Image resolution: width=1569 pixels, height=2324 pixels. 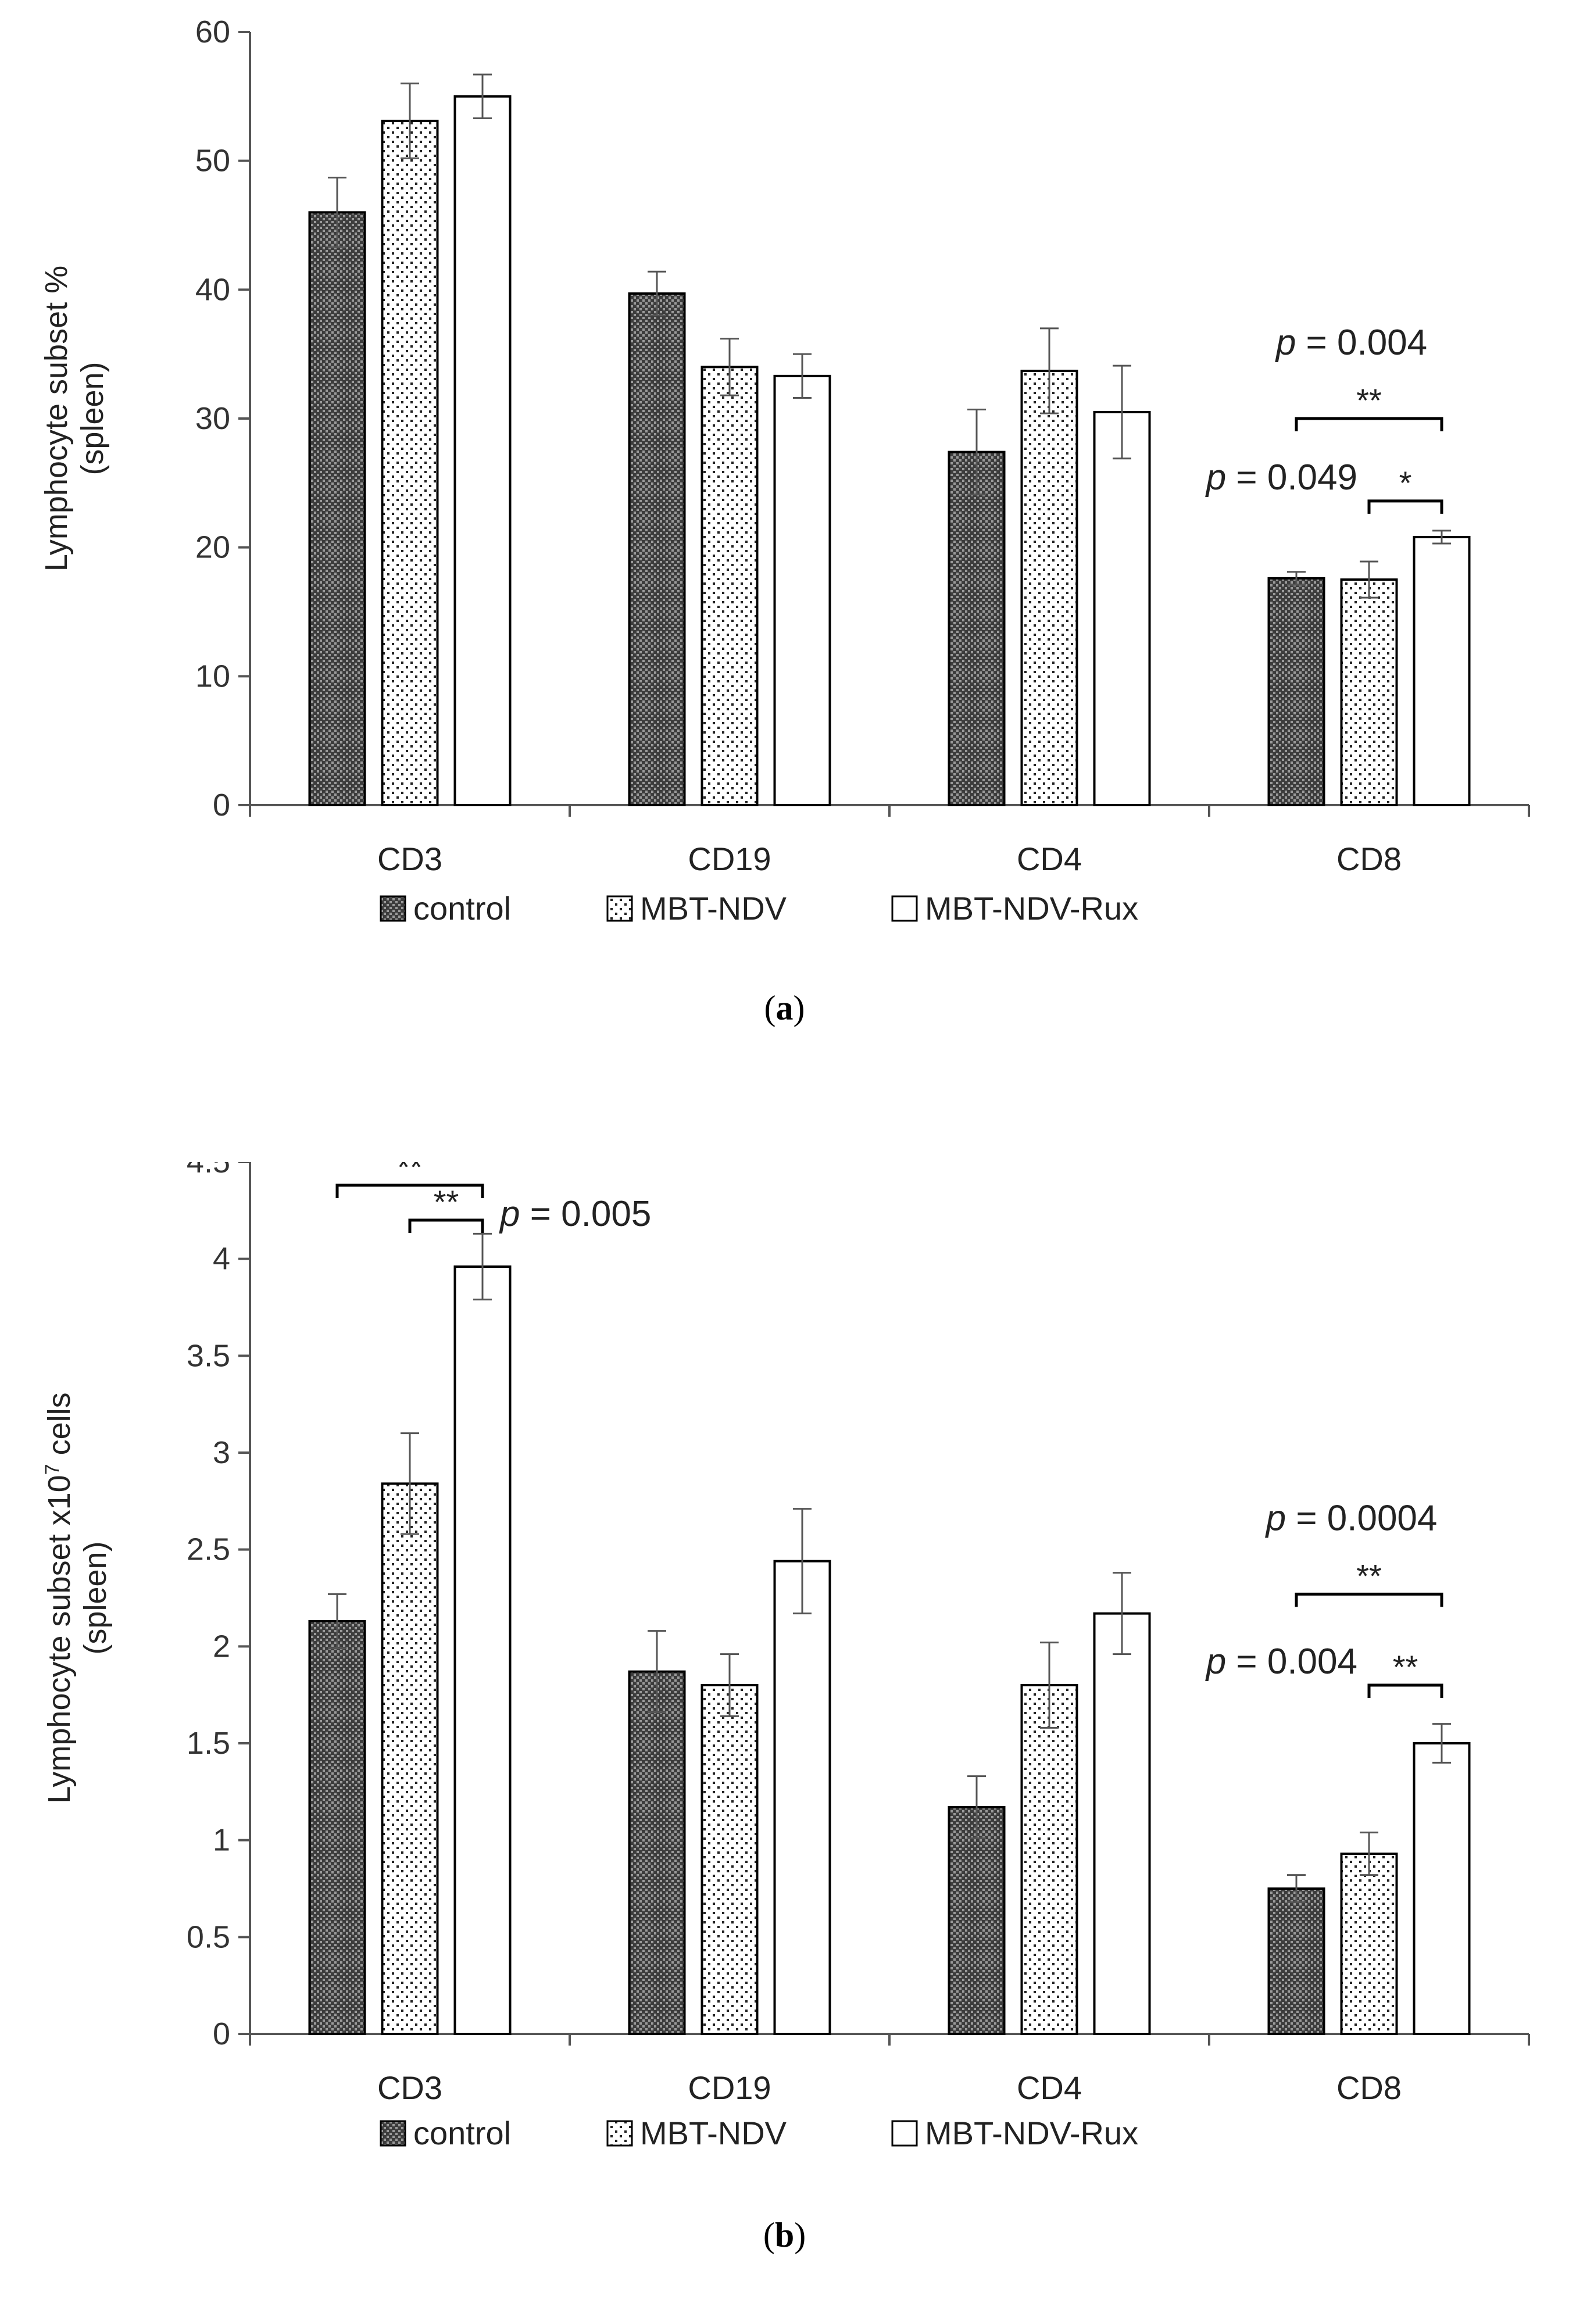 I want to click on y-tick-label: 30, so click(x=213, y=418).